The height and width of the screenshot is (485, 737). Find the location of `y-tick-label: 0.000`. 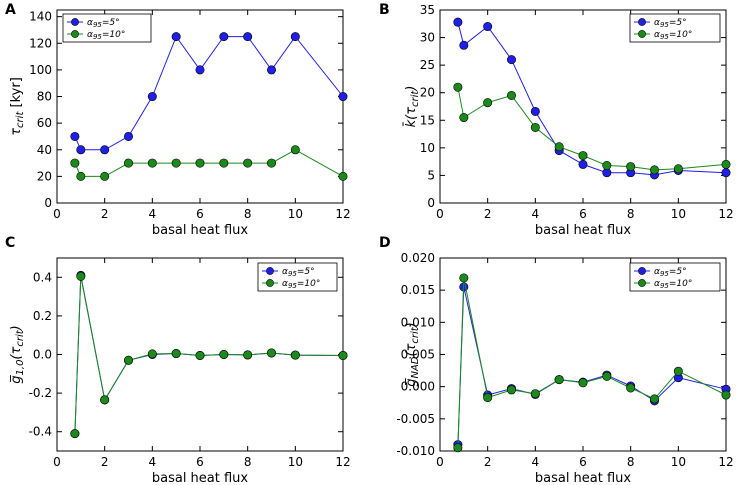

y-tick-label: 0.000 is located at coordinates (418, 387).